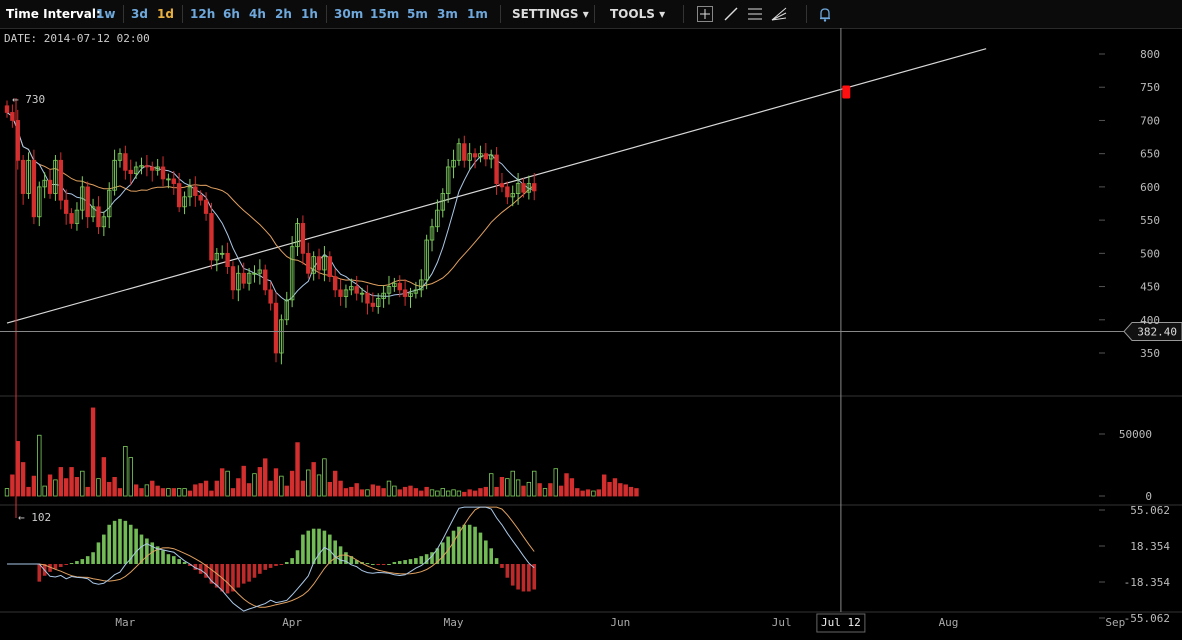 This screenshot has width=1182, height=640. Describe the element at coordinates (1150, 220) in the screenshot. I see `price-tick-label: 550` at that location.